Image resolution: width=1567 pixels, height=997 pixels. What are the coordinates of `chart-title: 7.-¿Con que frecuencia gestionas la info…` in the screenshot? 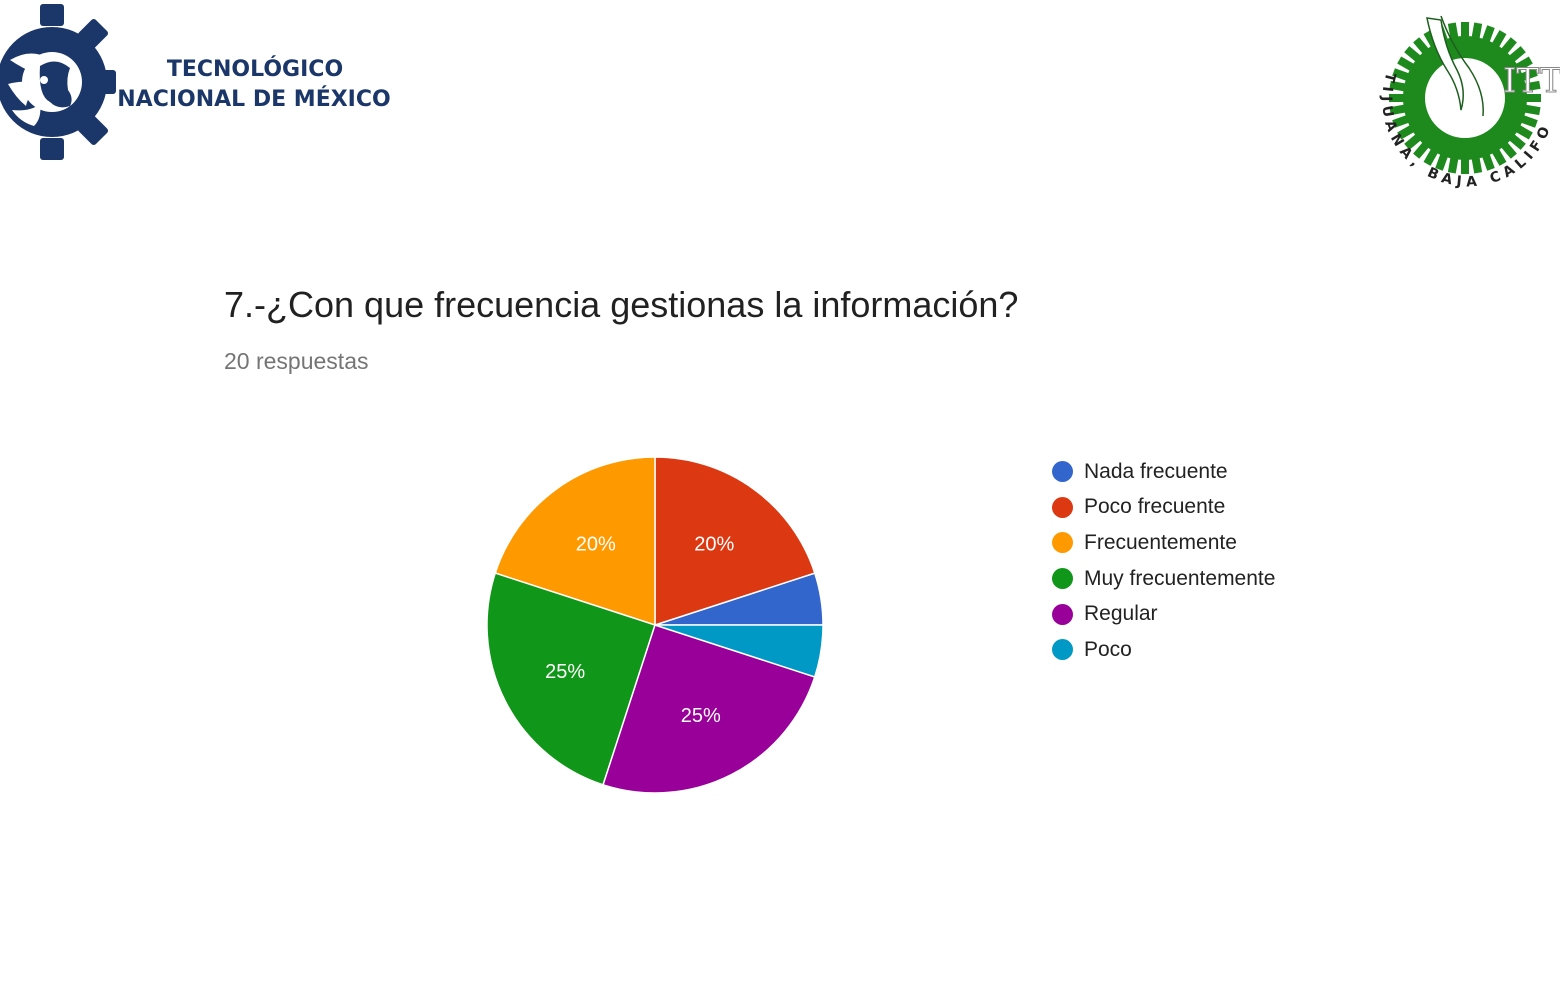 It's located at (621, 304).